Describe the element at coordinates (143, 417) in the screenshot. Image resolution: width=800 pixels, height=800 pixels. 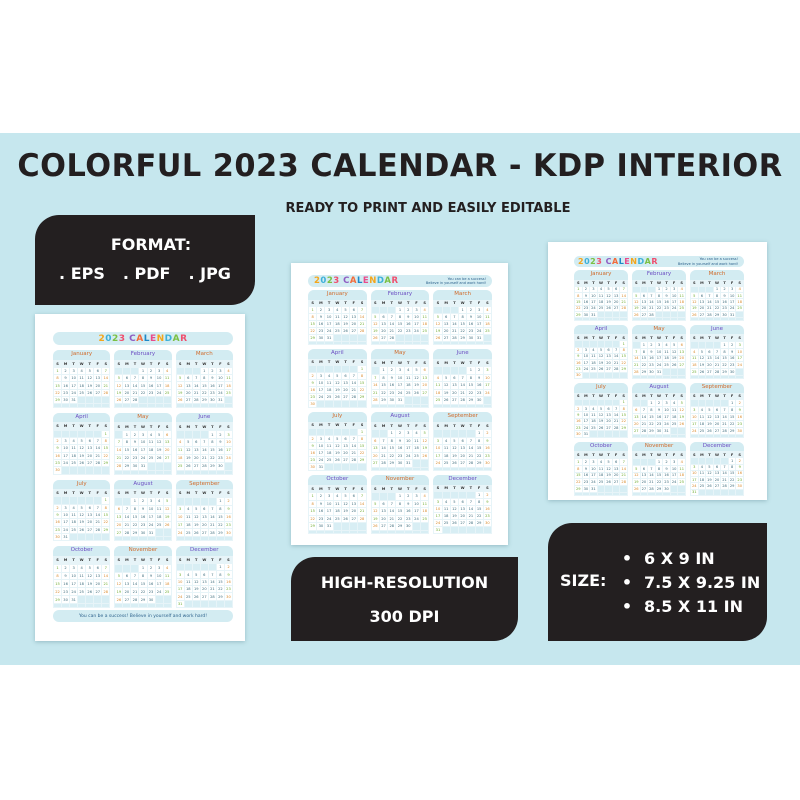
I see `month-name: May` at that location.